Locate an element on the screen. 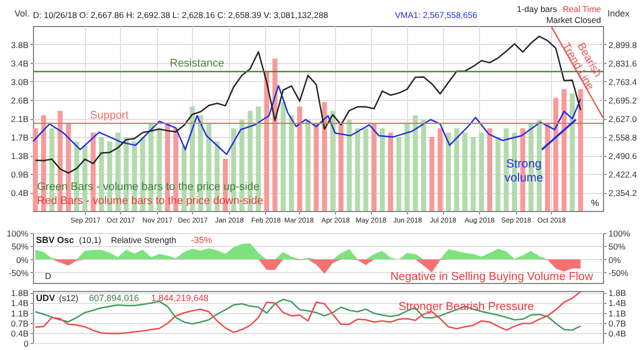 This screenshot has height=350, width=640. y-tick-label: 0 is located at coordinates (26, 343).